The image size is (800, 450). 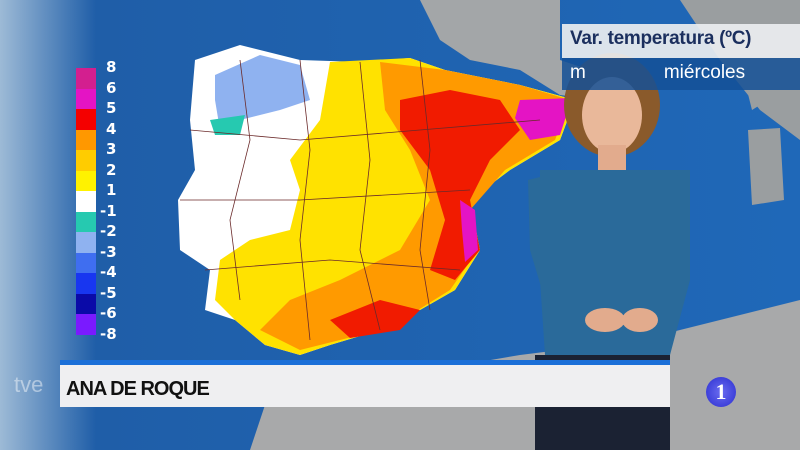 I want to click on legend-label: -1, so click(x=108, y=210).